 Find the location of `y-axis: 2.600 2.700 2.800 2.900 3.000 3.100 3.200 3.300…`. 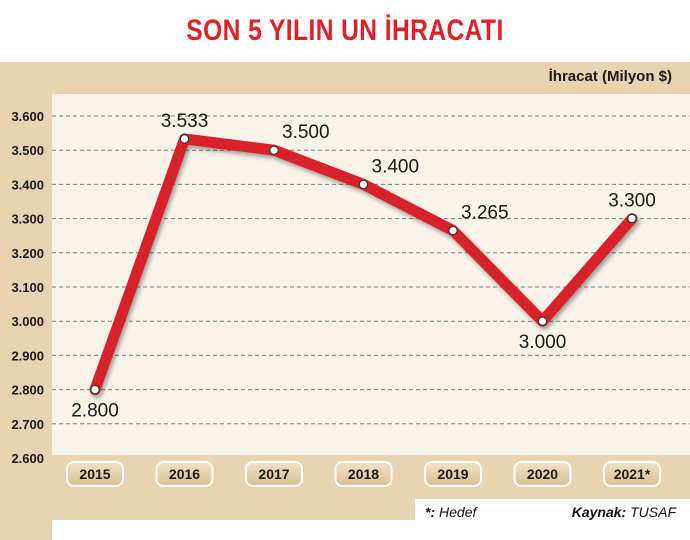

y-axis: 2.600 2.700 2.800 2.900 3.000 3.100 3.200 3.300… is located at coordinates (27, 287).